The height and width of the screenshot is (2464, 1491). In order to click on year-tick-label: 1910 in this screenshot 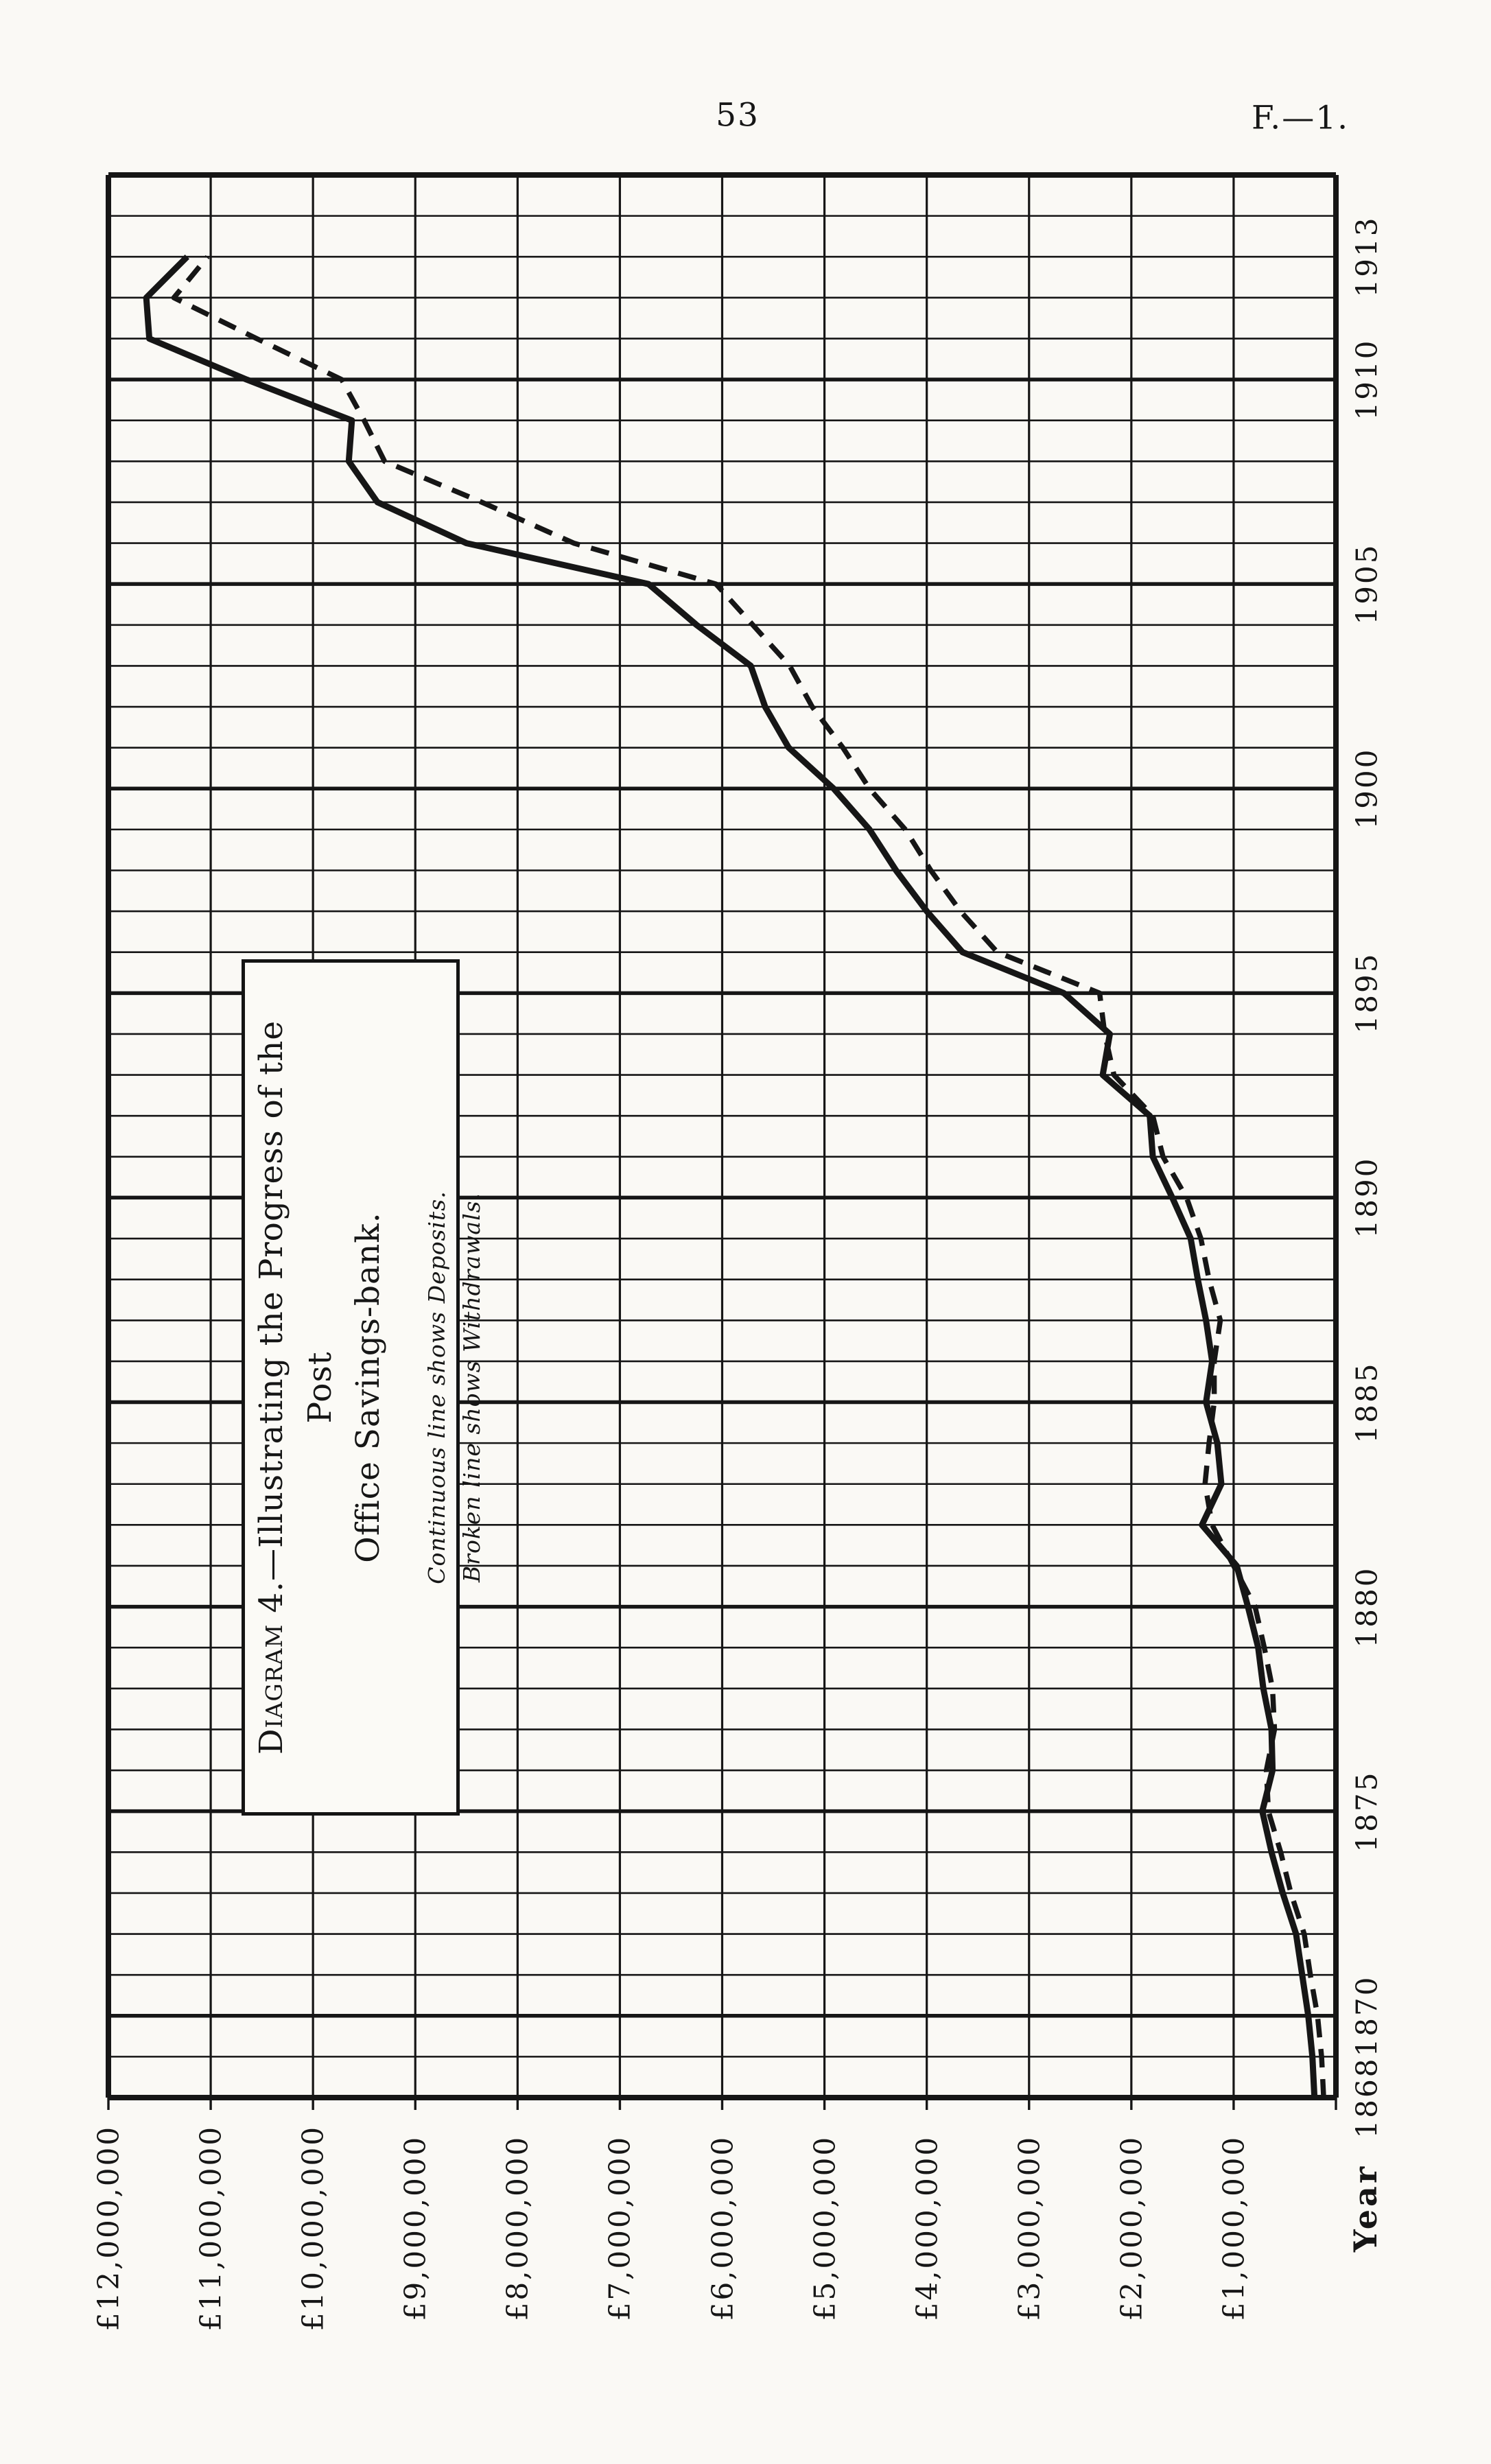, I will do `click(1367, 379)`.